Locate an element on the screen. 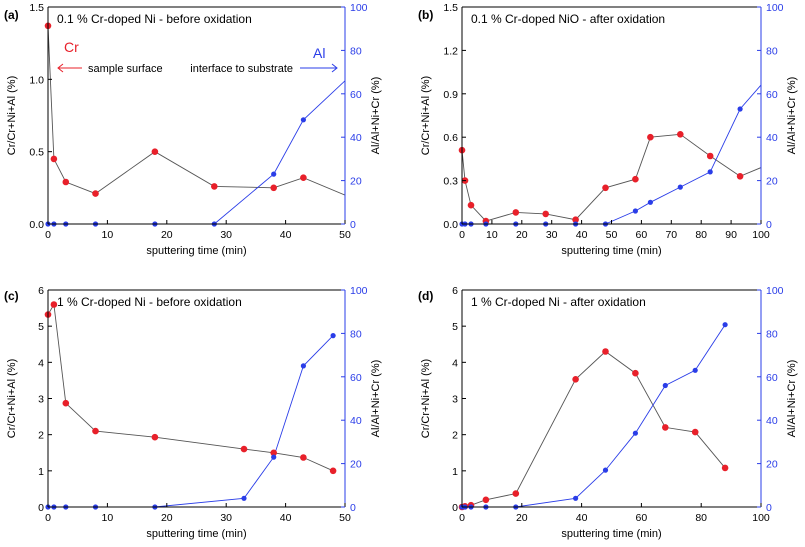 Image resolution: width=805 pixels, height=547 pixels. annotation-cr-arrowhead is located at coordinates (60, 68).